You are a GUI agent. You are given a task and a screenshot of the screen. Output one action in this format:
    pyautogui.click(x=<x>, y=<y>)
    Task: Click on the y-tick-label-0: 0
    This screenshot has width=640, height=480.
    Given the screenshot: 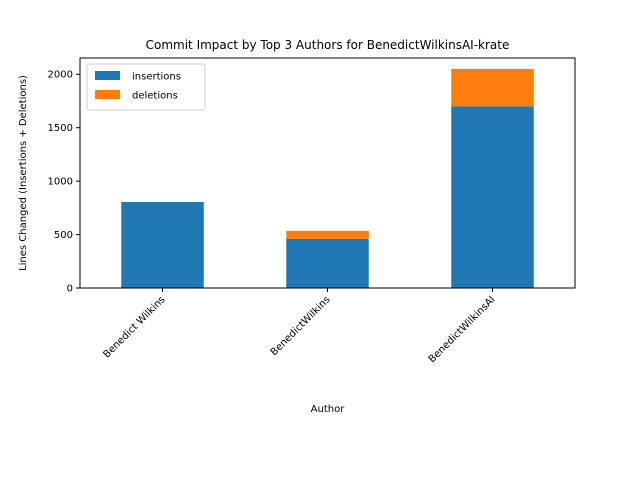 What is the action you would take?
    pyautogui.click(x=70, y=289)
    